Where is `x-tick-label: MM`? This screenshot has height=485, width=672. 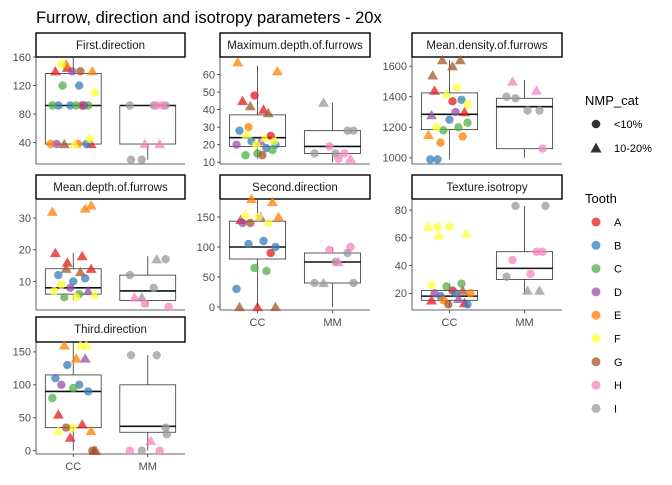
x-tick-label: MM is located at coordinates (148, 467).